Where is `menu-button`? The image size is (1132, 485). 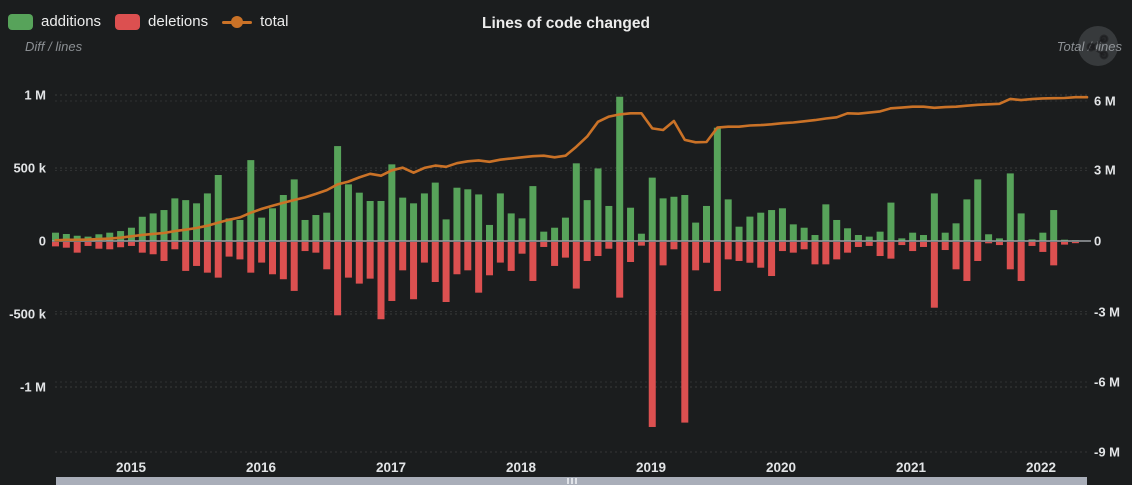
menu-button is located at coordinates (1098, 46).